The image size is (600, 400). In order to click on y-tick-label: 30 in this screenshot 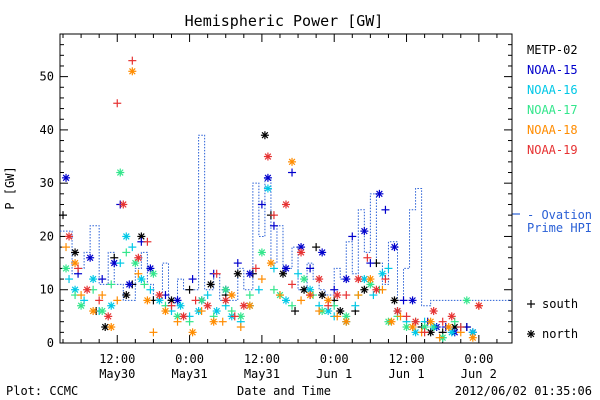, I will do `click(47, 183)`.